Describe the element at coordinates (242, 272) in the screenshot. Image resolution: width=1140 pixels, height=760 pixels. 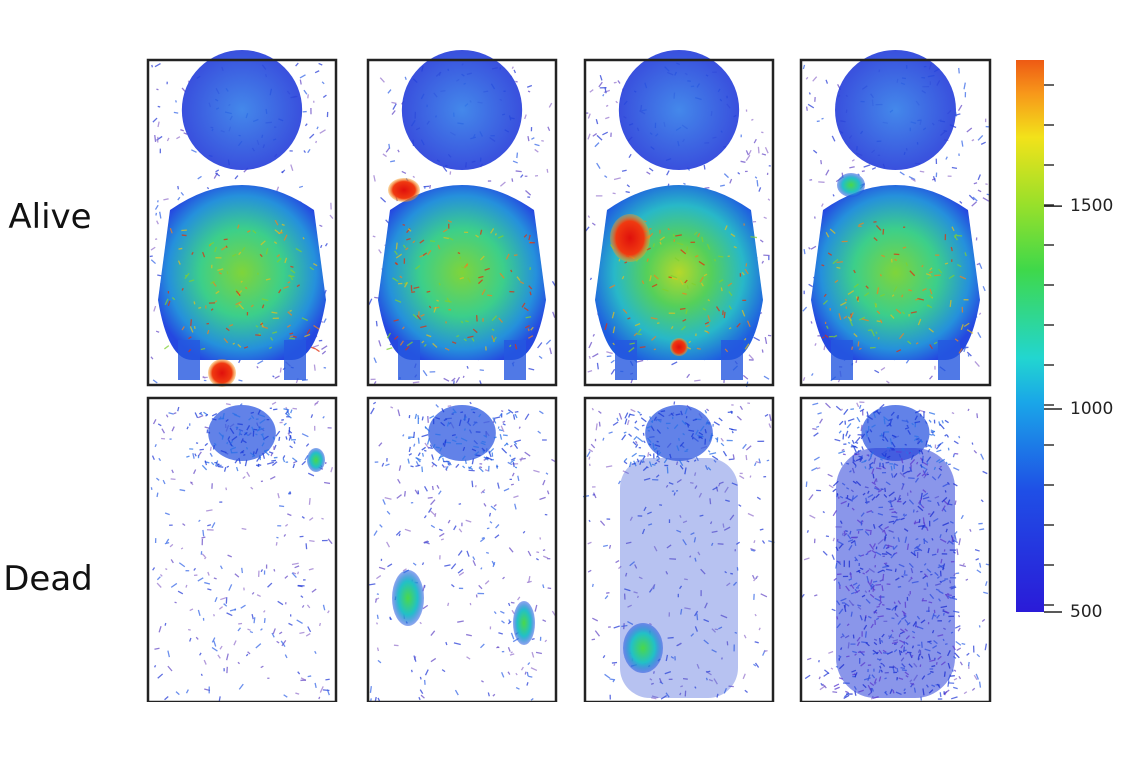
I see `body` at that location.